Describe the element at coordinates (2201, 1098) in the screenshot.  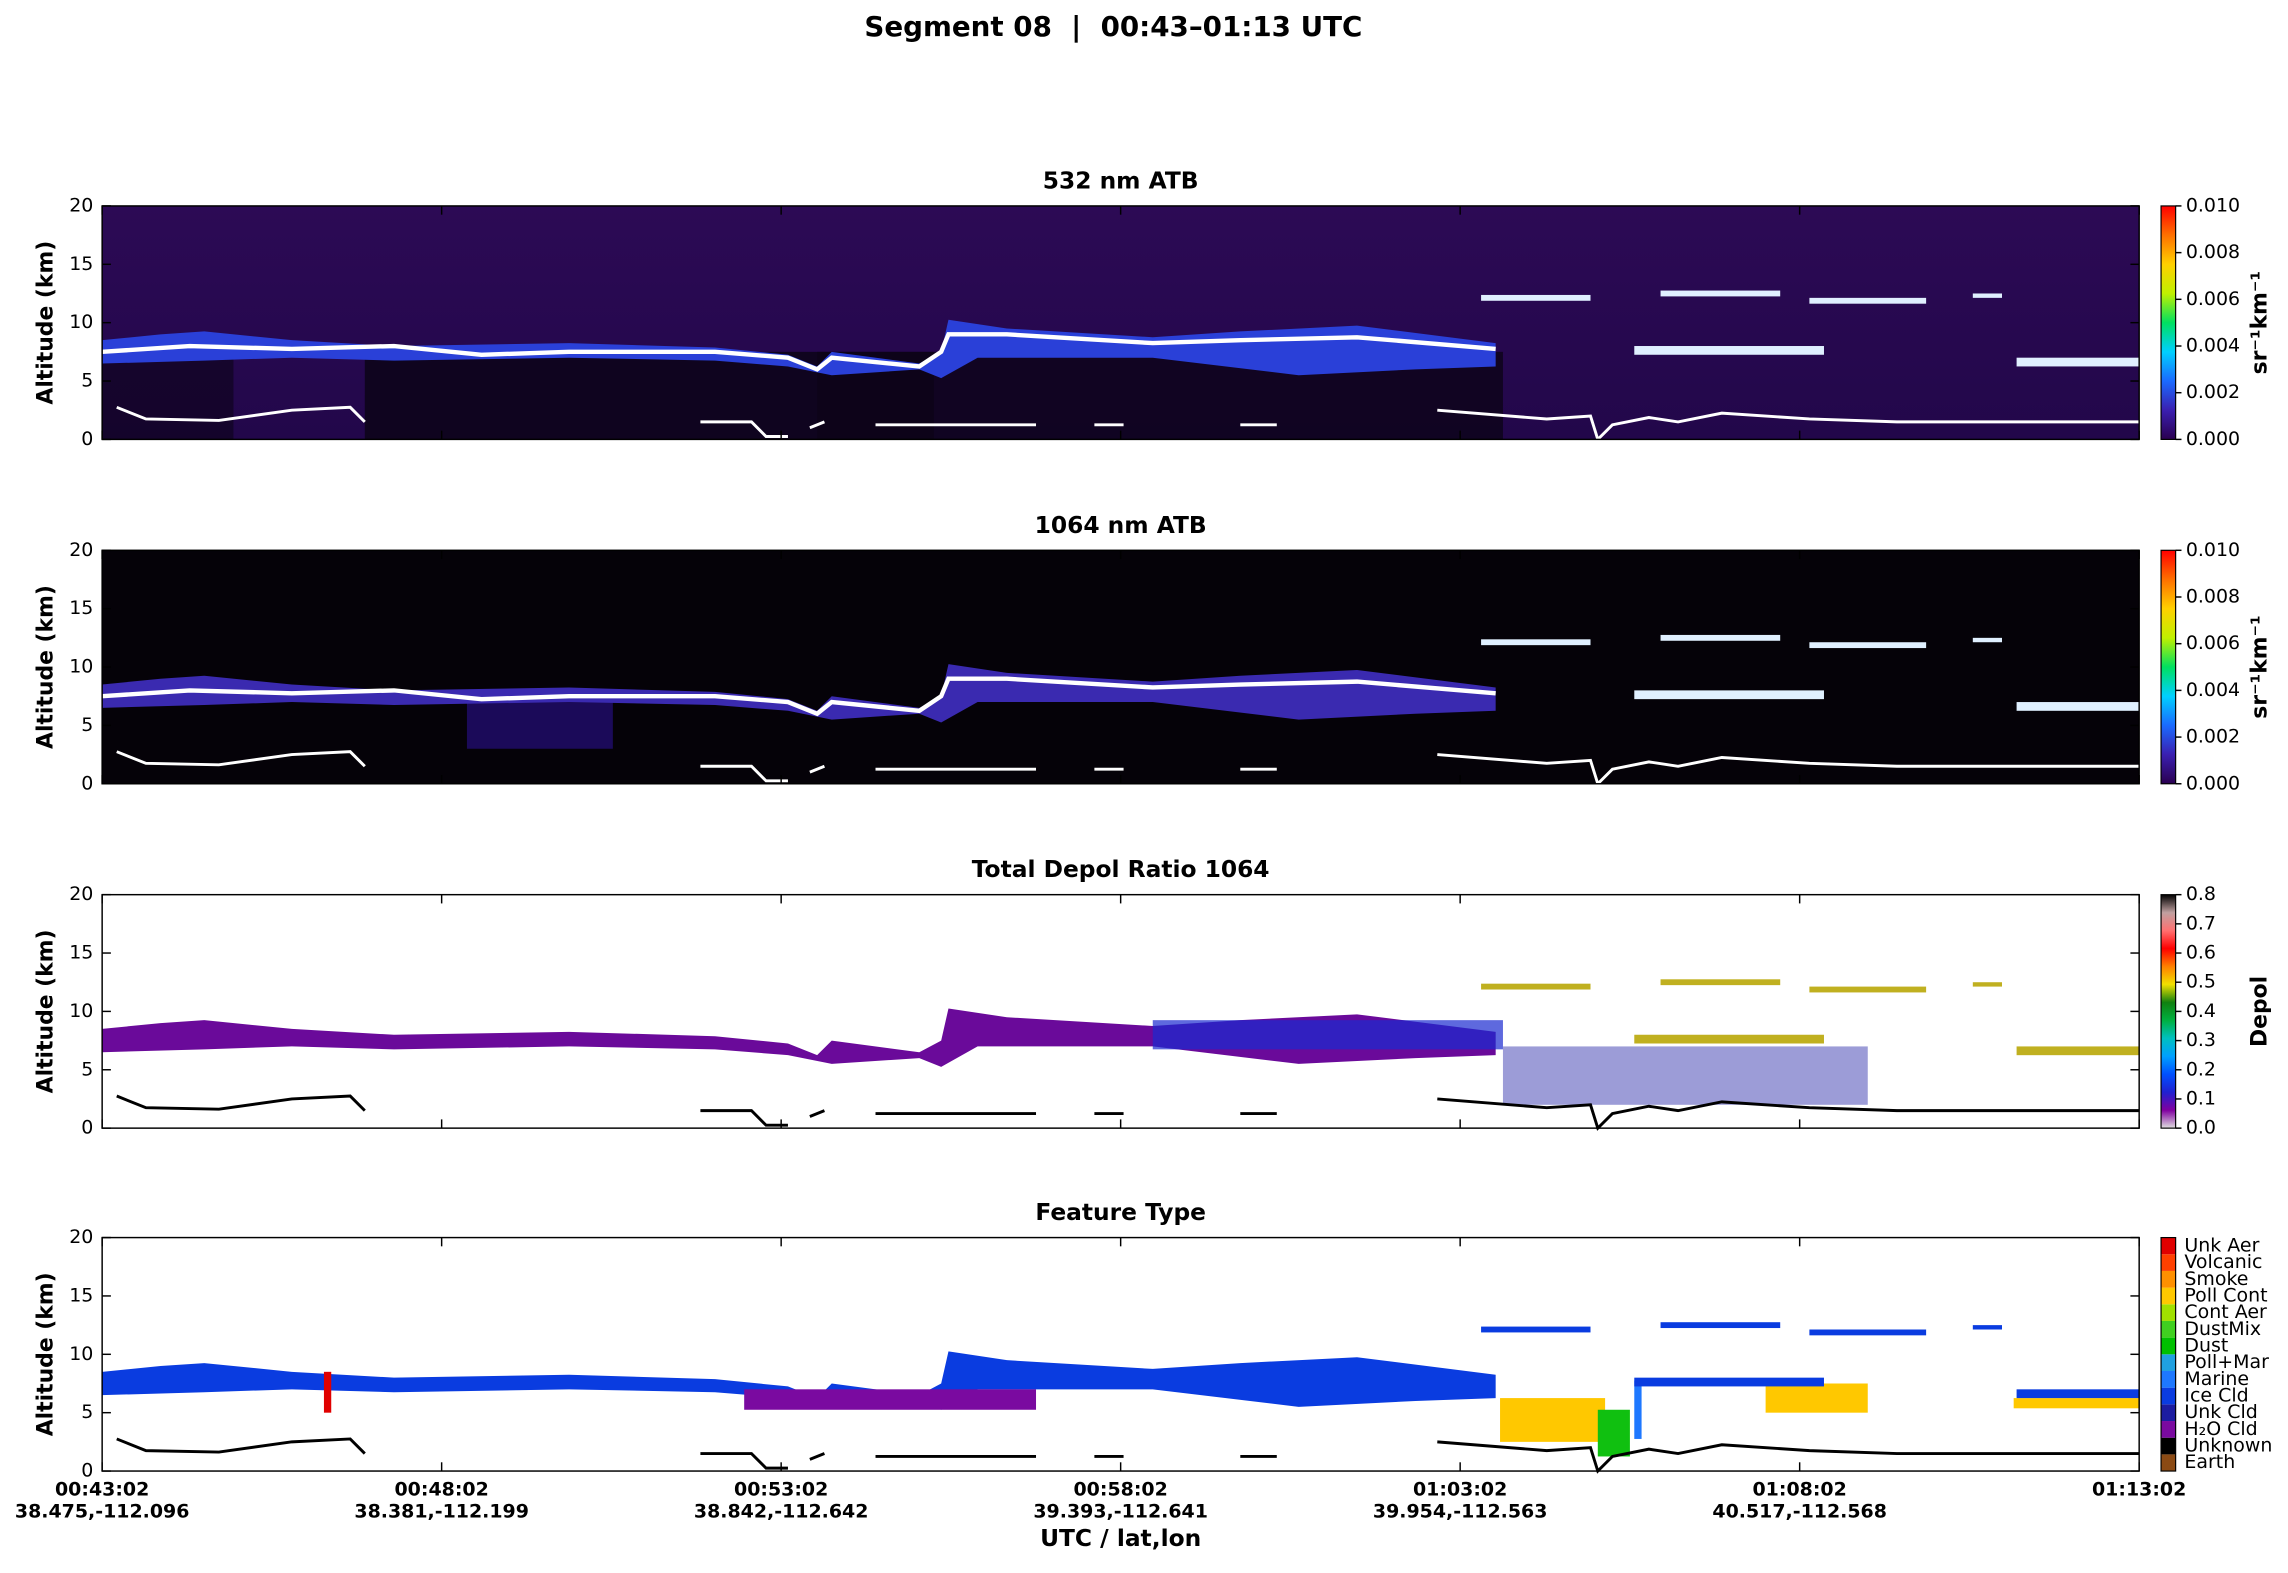
I see `colorbar-tick-label: 0.1` at that location.